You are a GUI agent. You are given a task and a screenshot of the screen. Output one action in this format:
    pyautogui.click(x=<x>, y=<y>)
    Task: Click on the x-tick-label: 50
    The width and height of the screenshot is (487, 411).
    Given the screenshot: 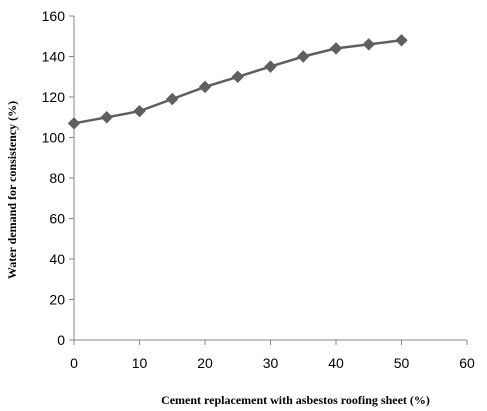 What is the action you would take?
    pyautogui.click(x=402, y=363)
    